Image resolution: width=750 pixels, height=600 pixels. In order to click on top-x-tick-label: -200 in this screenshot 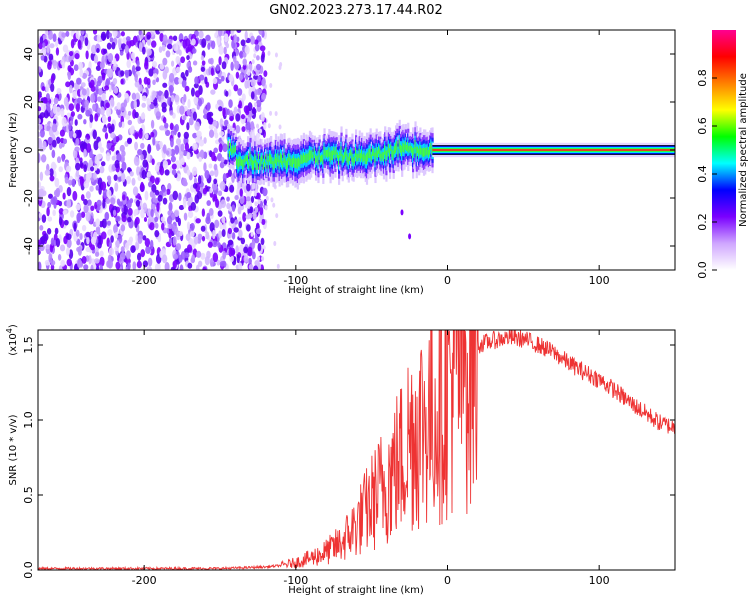, I will do `click(144, 280)`.